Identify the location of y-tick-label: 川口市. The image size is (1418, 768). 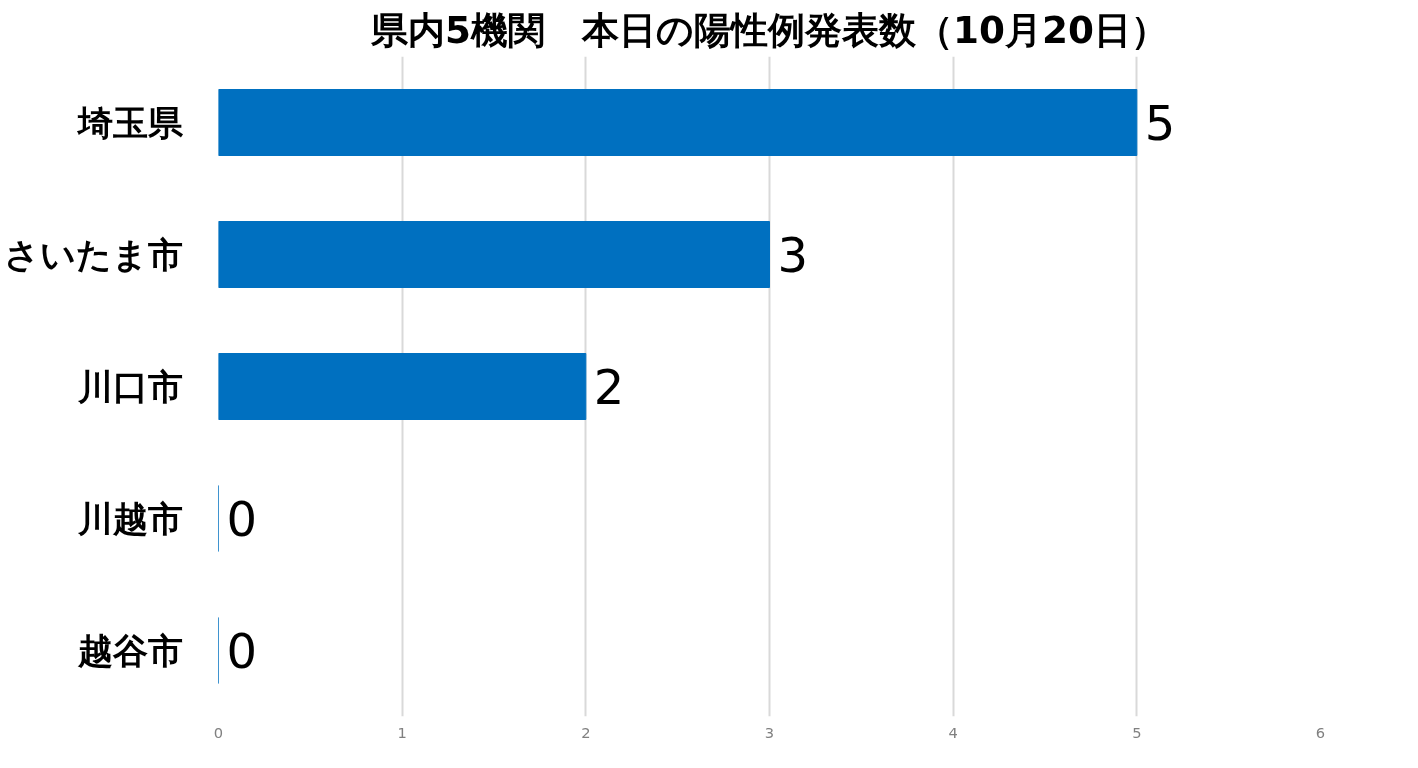
(129, 386).